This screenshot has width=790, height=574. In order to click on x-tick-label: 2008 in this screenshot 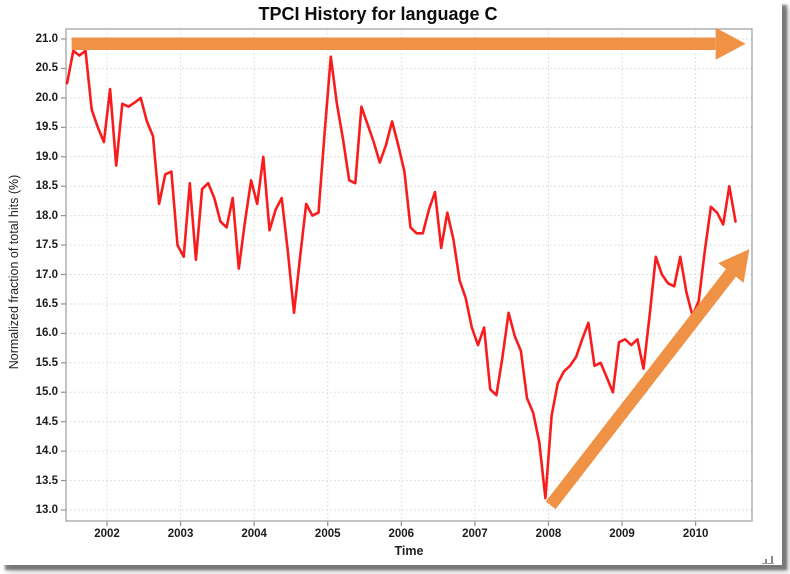, I will do `click(548, 534)`.